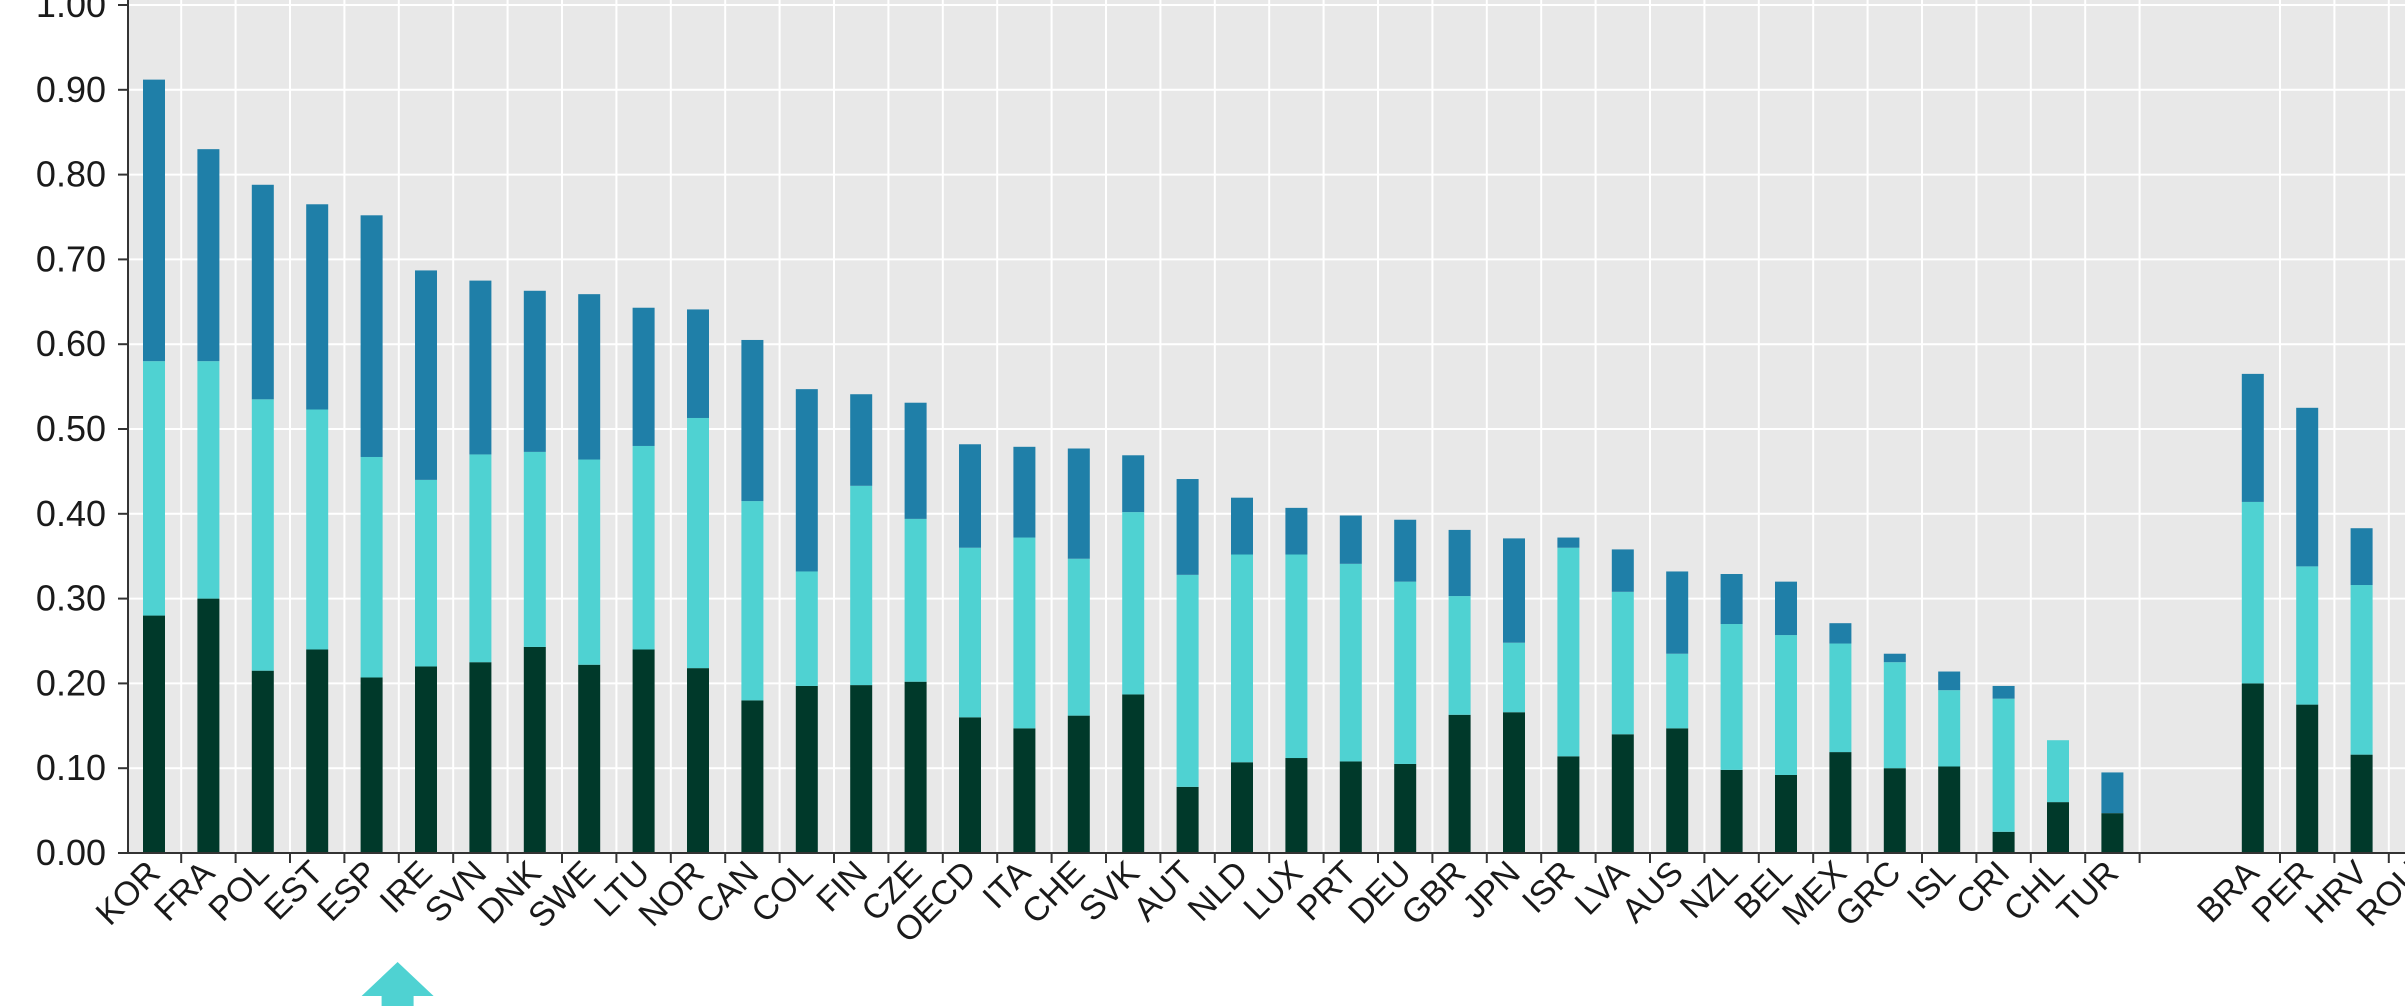  I want to click on highlight-arrow-icon, so click(398, 984).